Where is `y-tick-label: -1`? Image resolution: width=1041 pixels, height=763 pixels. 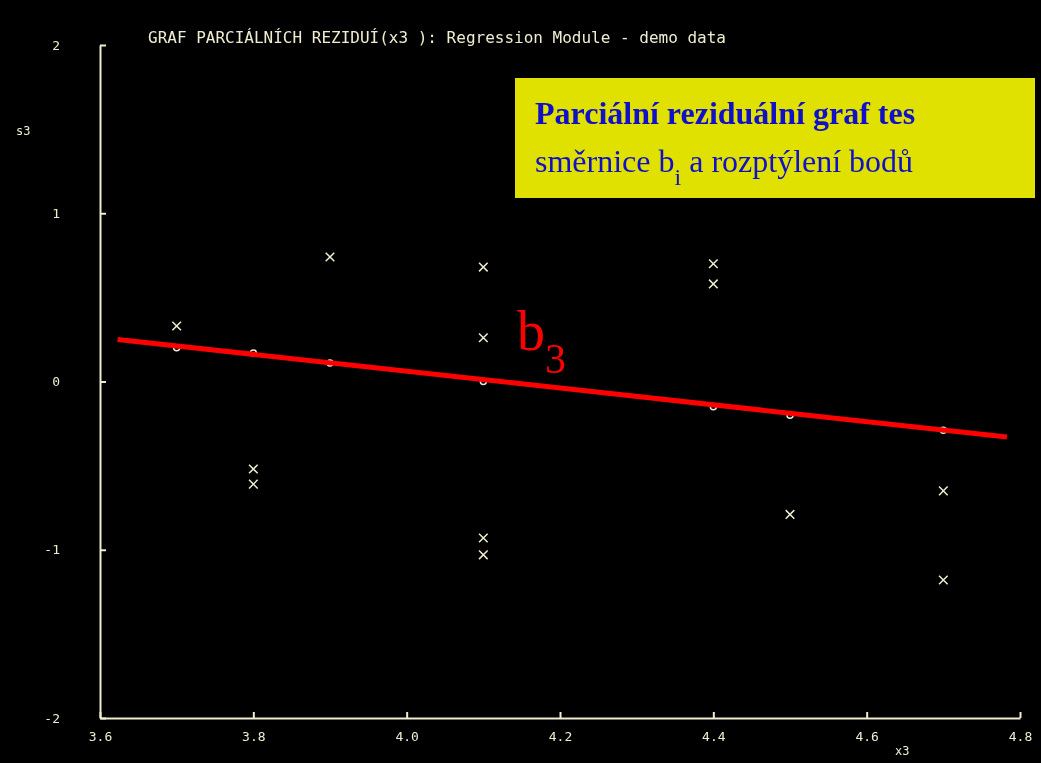
y-tick-label: -1 is located at coordinates (52, 550).